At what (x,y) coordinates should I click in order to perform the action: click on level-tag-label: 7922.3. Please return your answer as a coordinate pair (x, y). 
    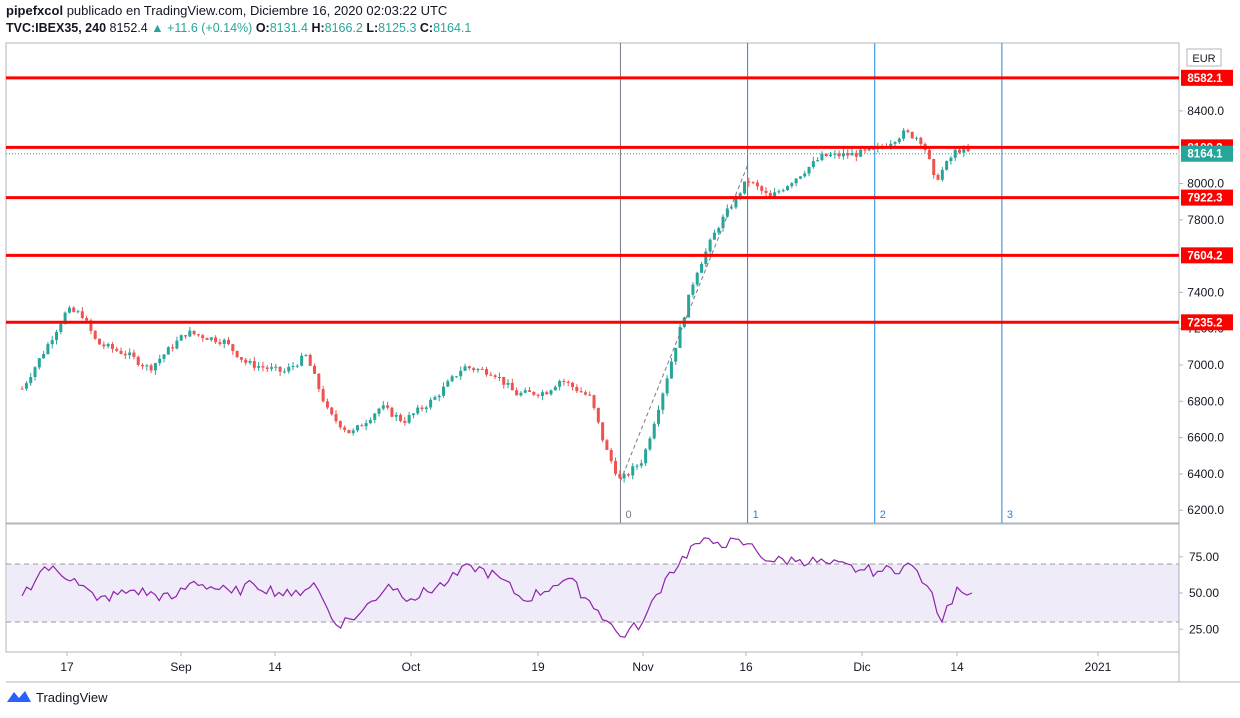
    Looking at the image, I should click on (1204, 199).